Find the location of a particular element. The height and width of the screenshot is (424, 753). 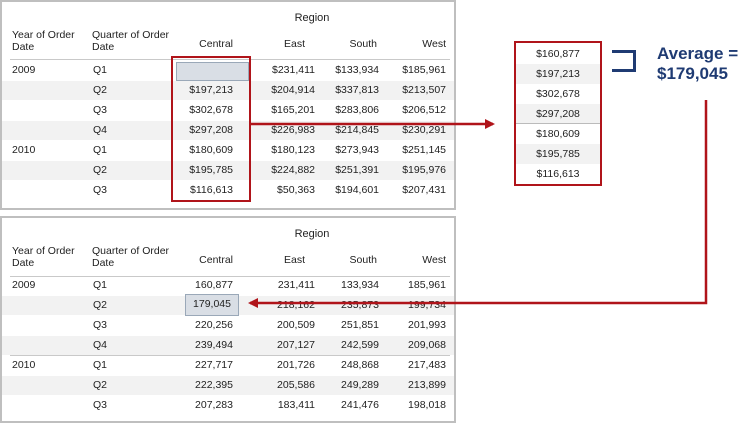

value-cell: 160,877 is located at coordinates (214, 285).